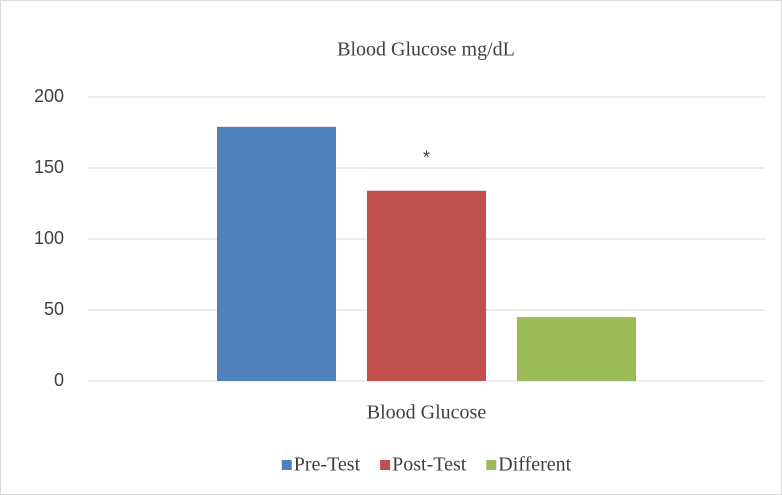 This screenshot has width=782, height=495. What do you see at coordinates (59, 380) in the screenshot?
I see `y-tick-label: 0` at bounding box center [59, 380].